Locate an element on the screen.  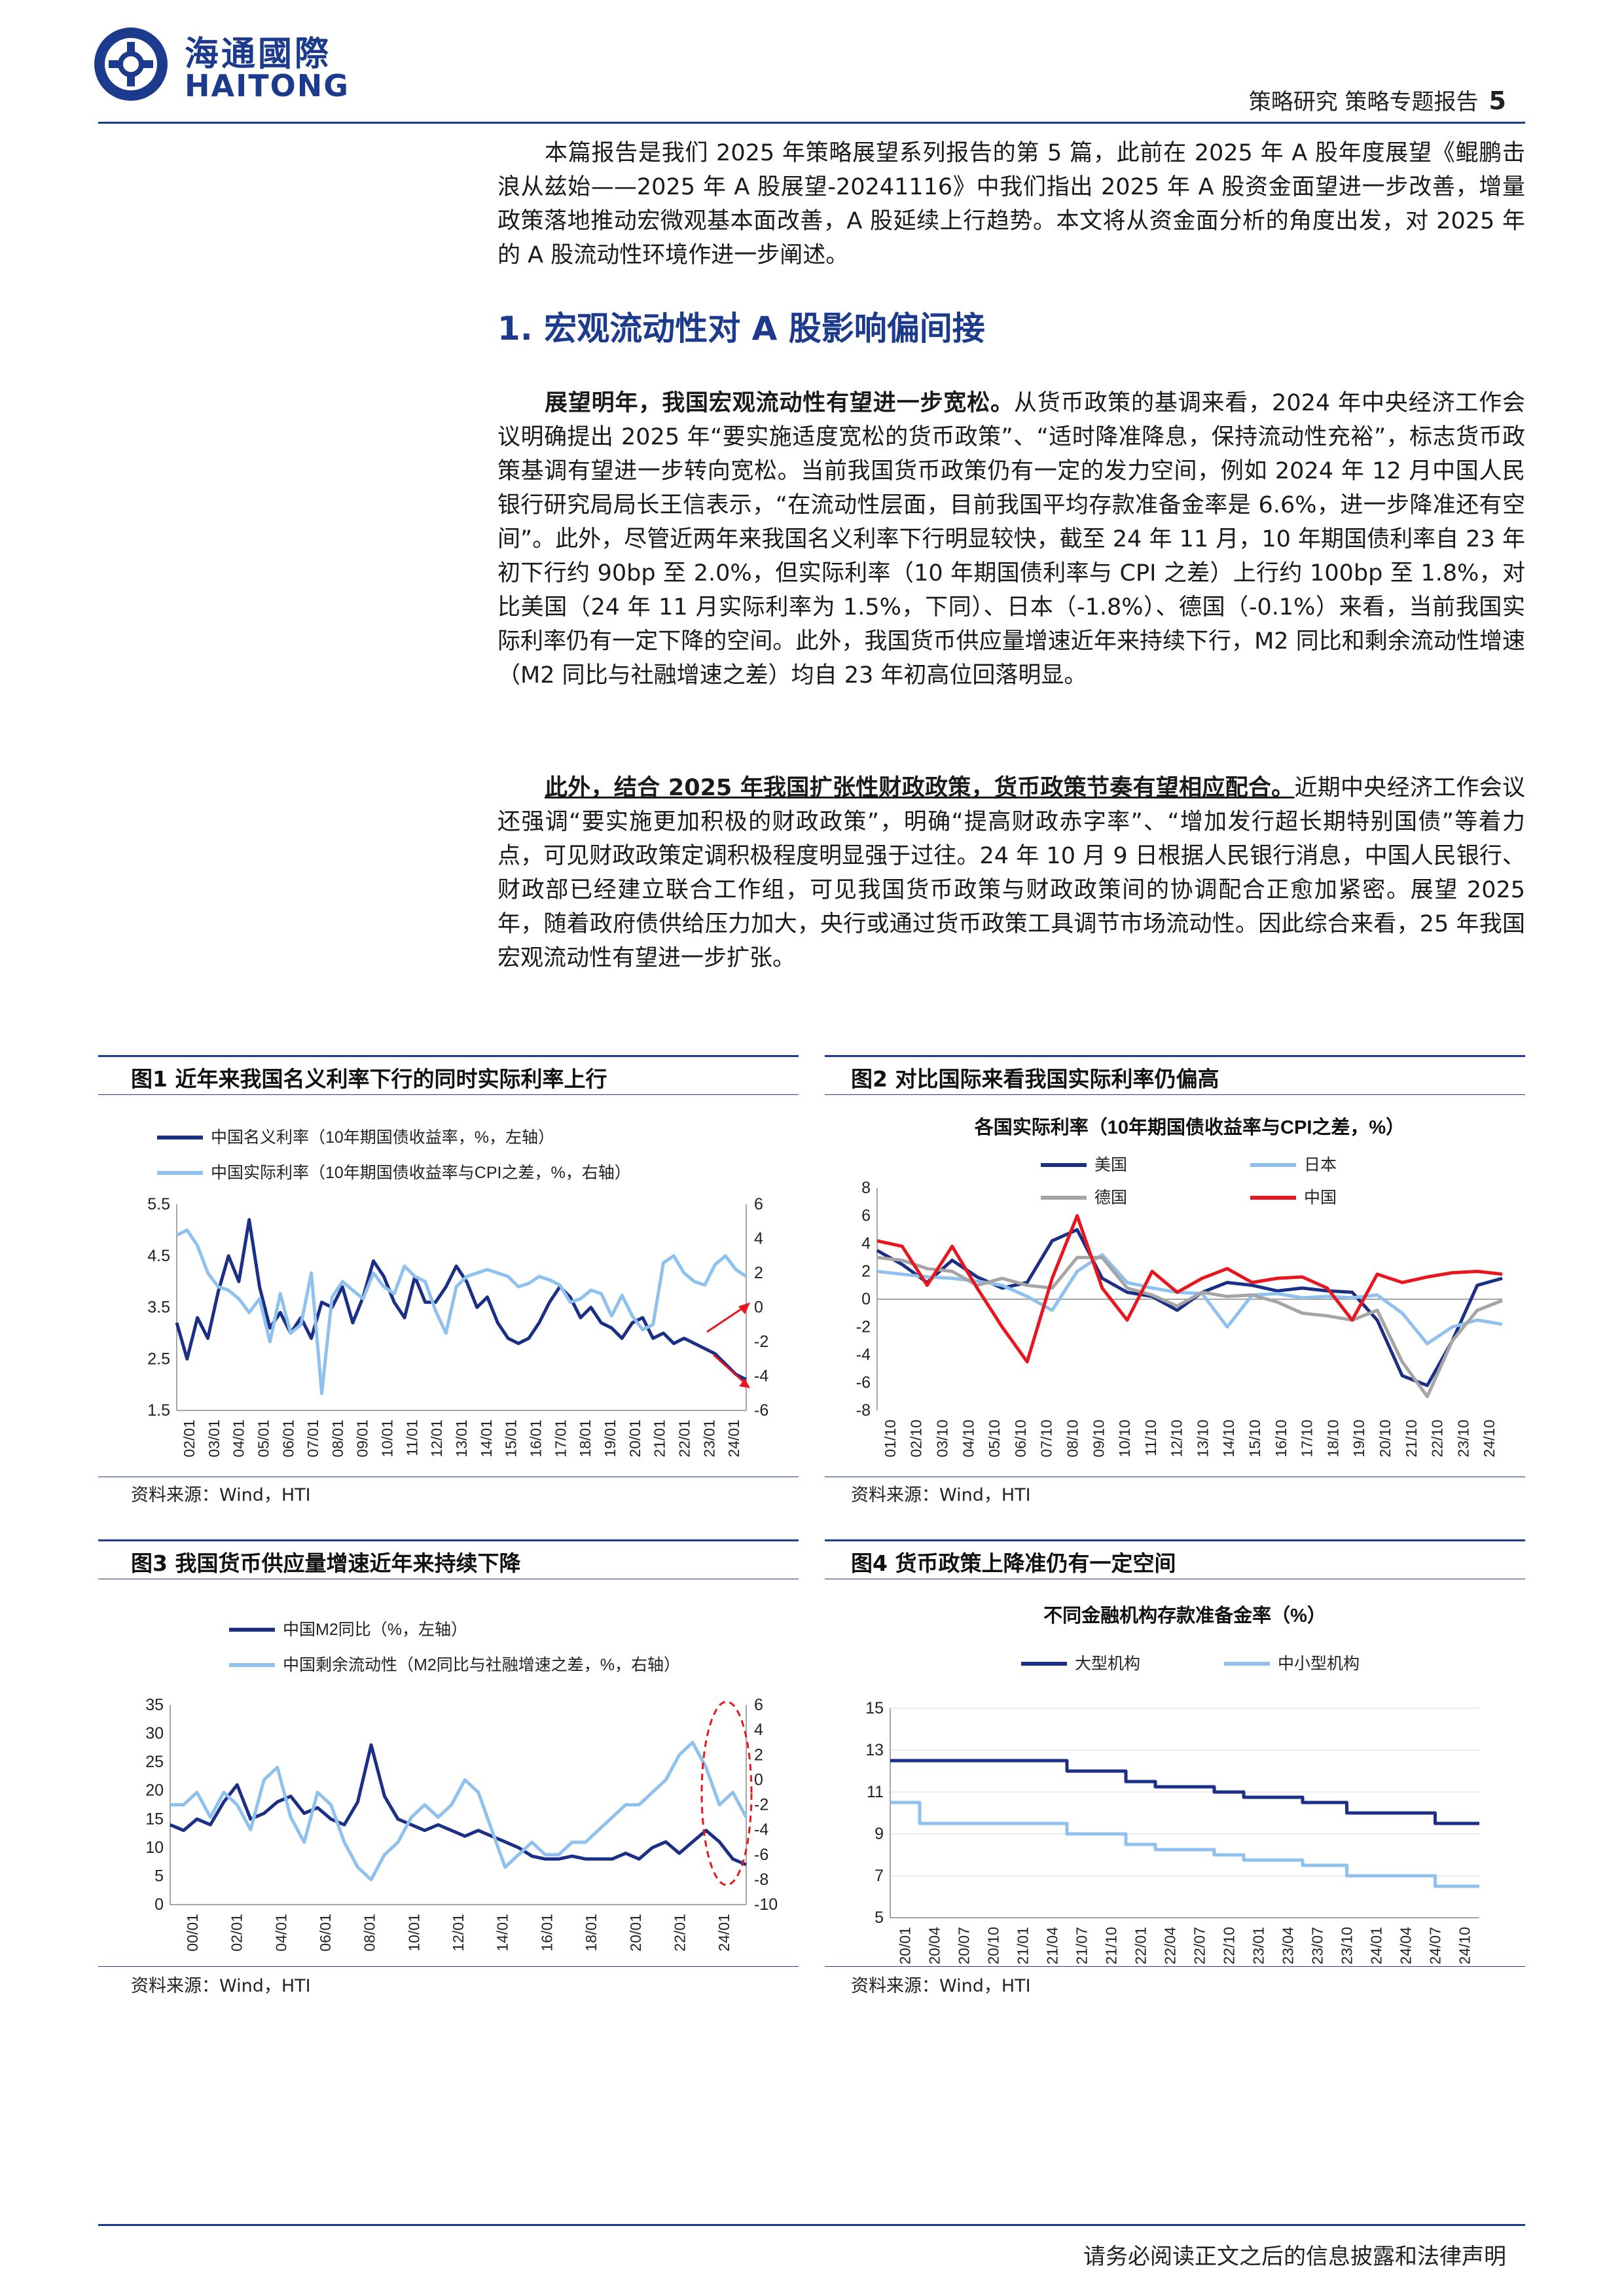
y-tick-label: 25 is located at coordinates (154, 1762).